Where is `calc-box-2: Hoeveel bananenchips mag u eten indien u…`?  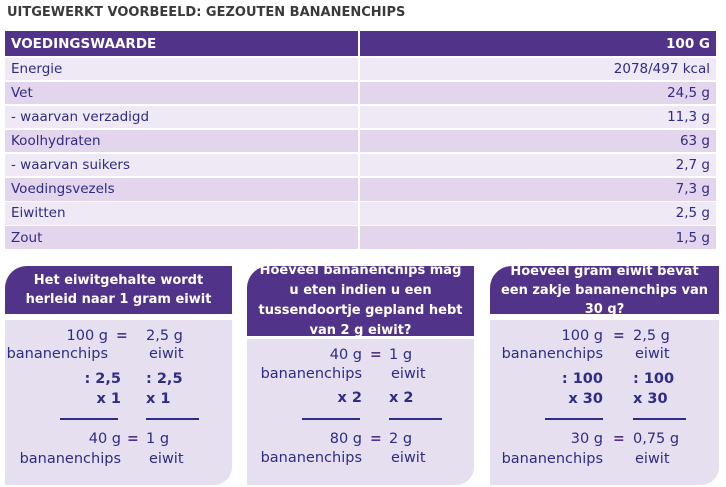
calc-box-2: Hoeveel bananenchips mag u eten indien u… is located at coordinates (360, 374).